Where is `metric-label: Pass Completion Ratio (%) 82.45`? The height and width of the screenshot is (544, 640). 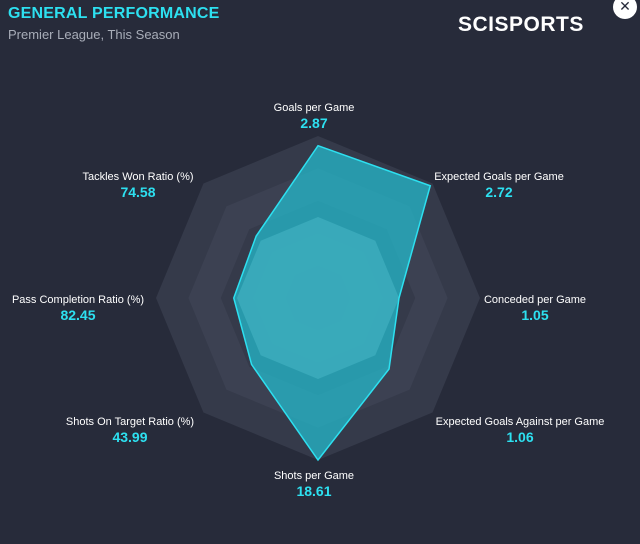
metric-label: Pass Completion Ratio (%) 82.45 is located at coordinates (78, 308).